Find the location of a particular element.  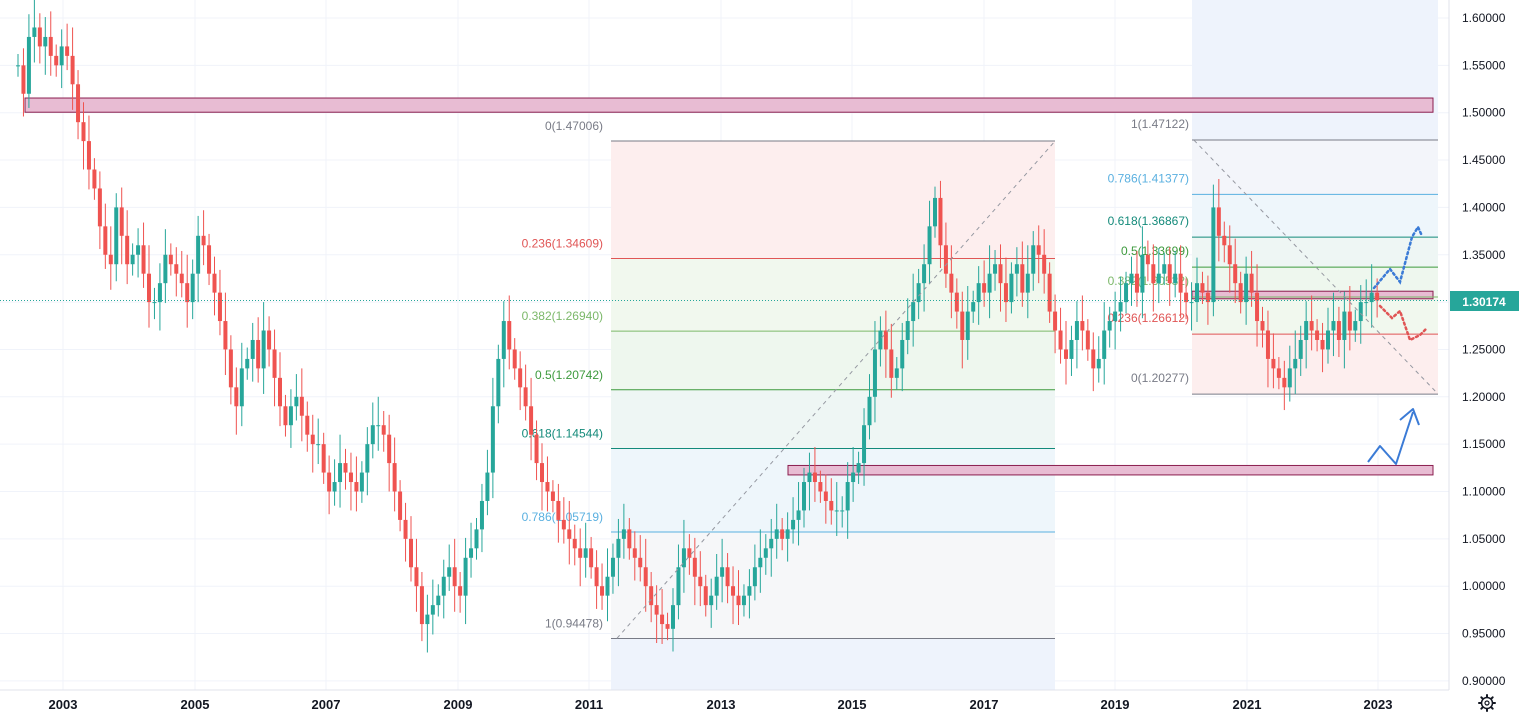

fib-level-label: 1(1.47122) is located at coordinates (1160, 124).